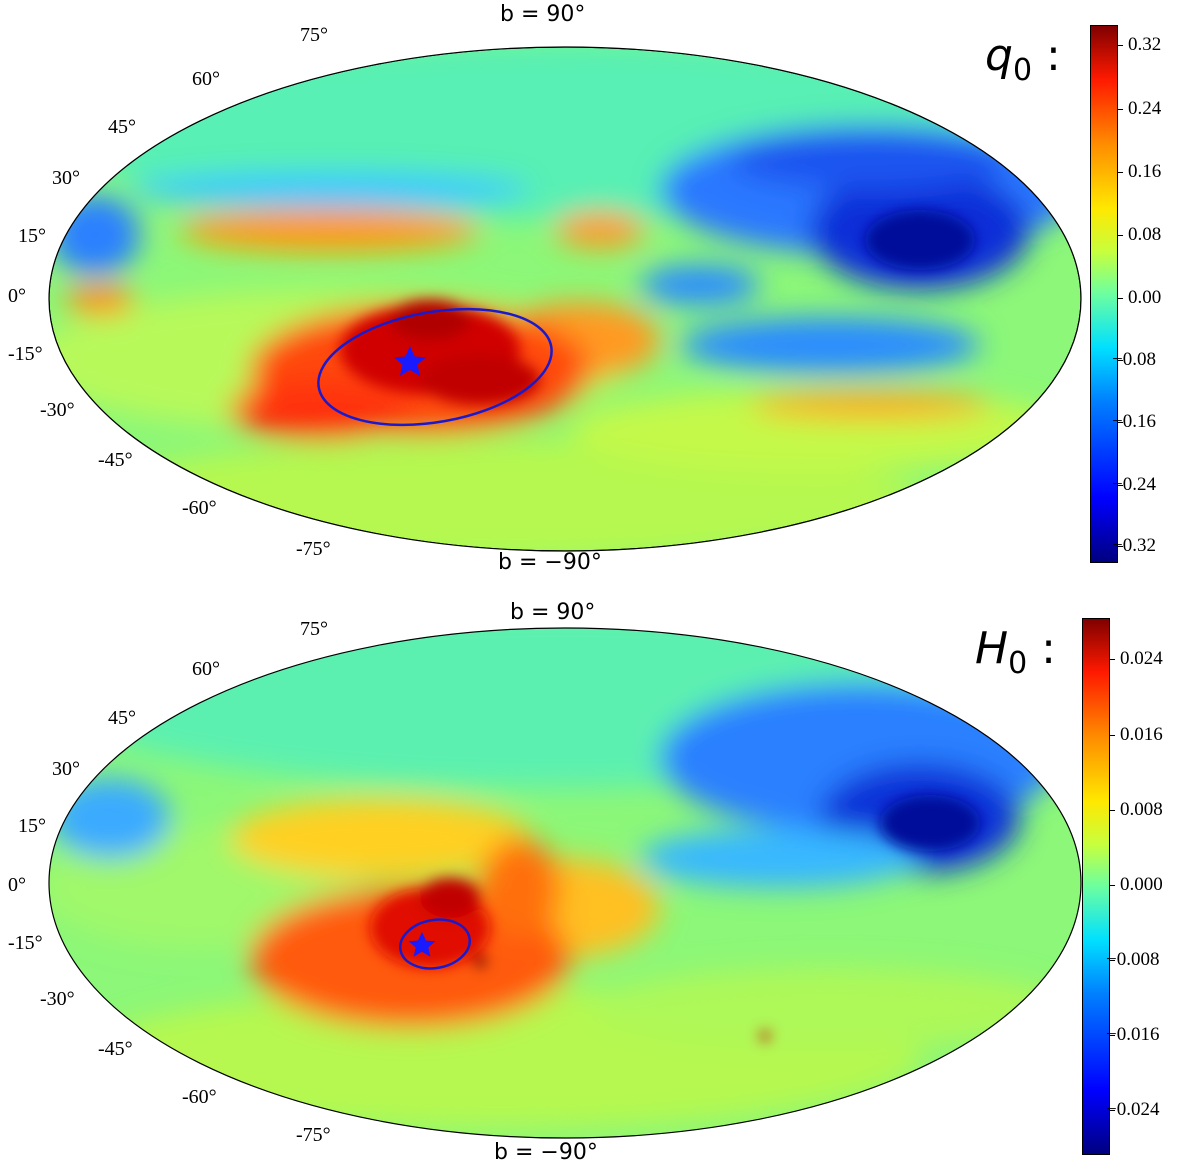 The image size is (1200, 1175). I want to click on h0-dipole-star-marker, so click(422, 944).